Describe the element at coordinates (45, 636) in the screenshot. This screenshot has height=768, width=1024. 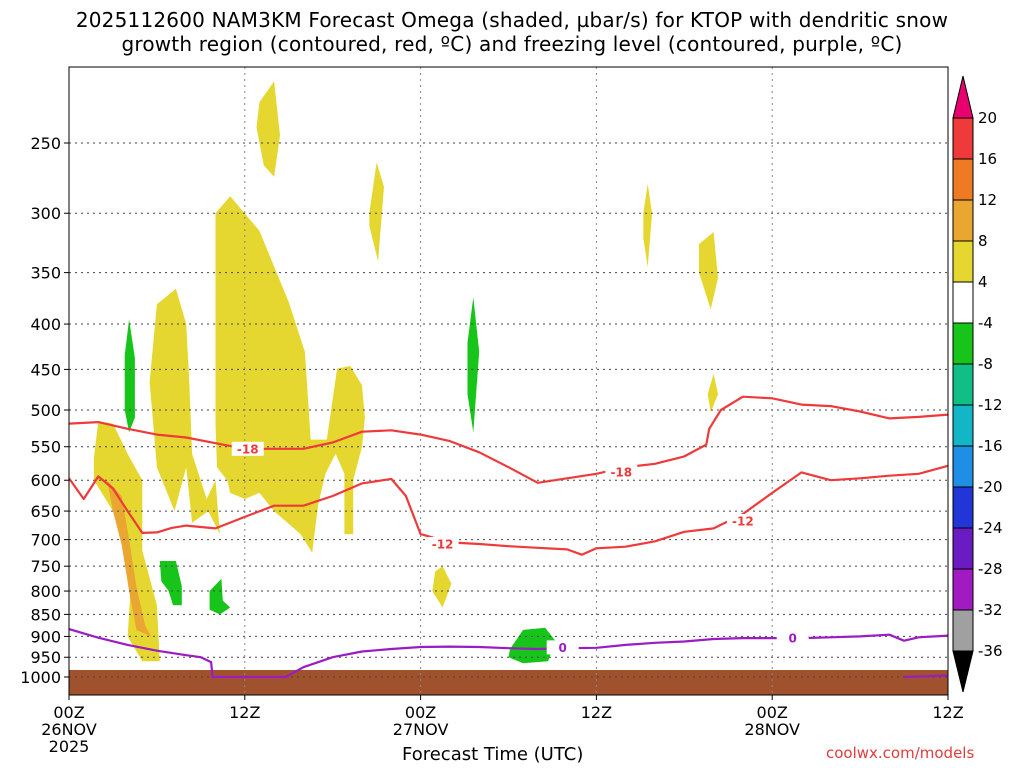
I see `y-tick-label: 900` at that location.